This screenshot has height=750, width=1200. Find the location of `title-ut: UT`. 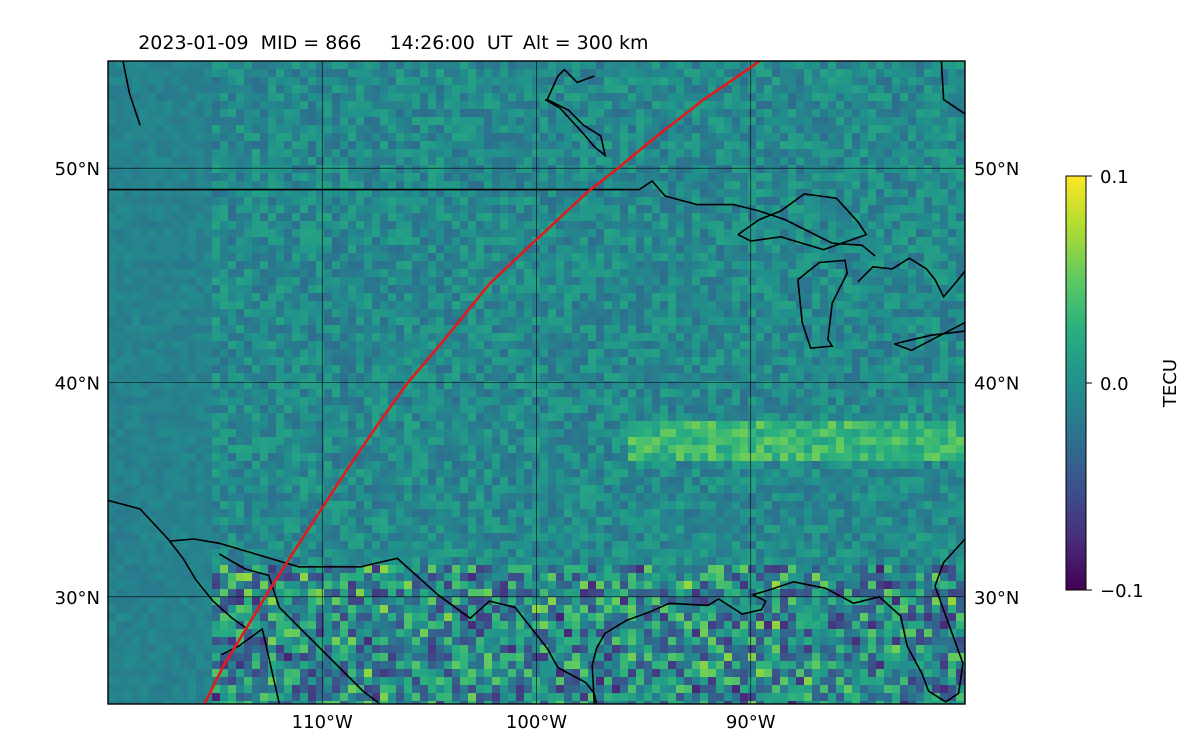

title-ut: UT is located at coordinates (500, 43).